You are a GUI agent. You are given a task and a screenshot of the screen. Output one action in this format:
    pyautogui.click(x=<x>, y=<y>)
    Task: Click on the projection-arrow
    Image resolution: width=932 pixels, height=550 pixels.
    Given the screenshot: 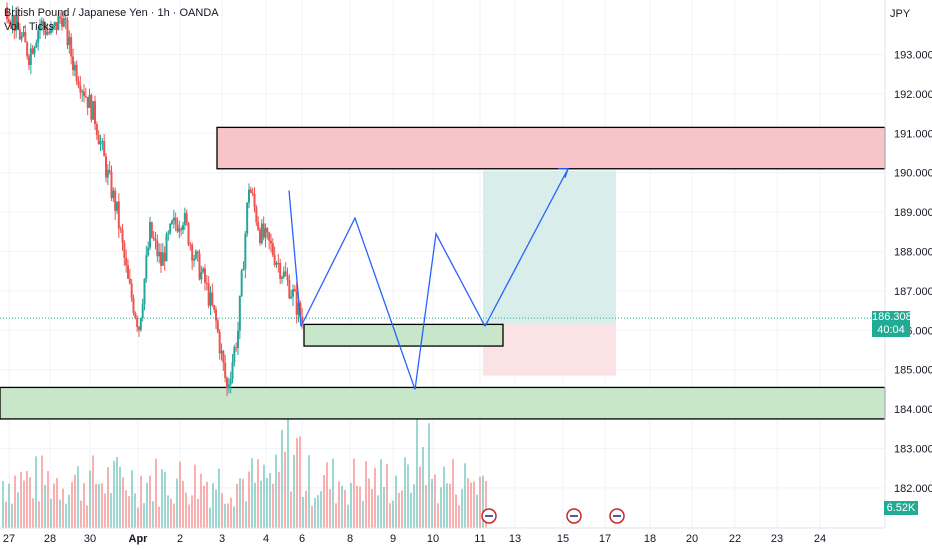 What is the action you would take?
    pyautogui.click(x=526, y=247)
    